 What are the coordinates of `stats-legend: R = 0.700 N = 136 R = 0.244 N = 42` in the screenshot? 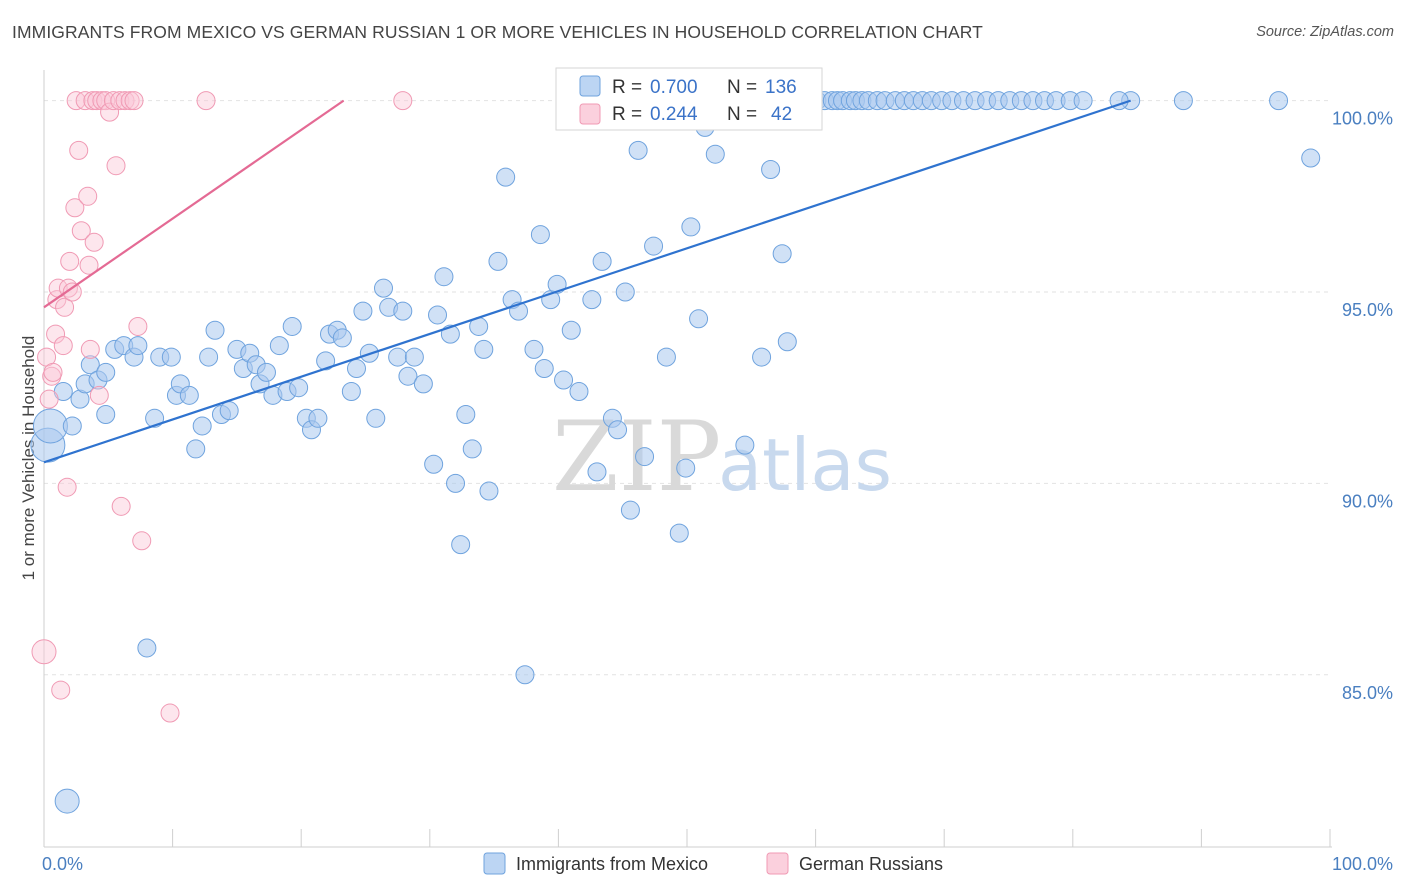 It's located at (689, 99).